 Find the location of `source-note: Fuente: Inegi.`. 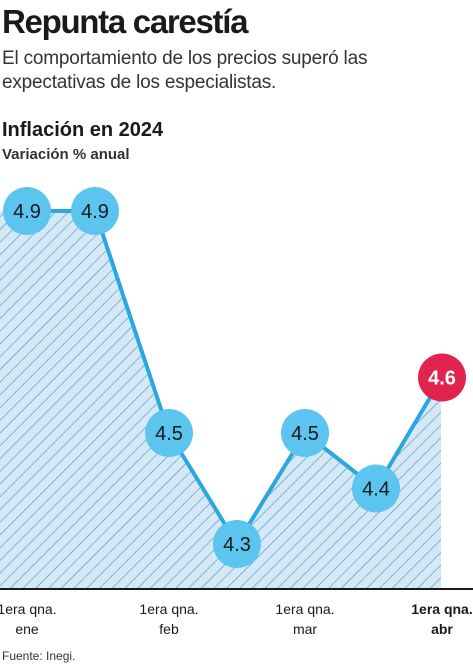

source-note: Fuente: Inegi. is located at coordinates (39, 656).